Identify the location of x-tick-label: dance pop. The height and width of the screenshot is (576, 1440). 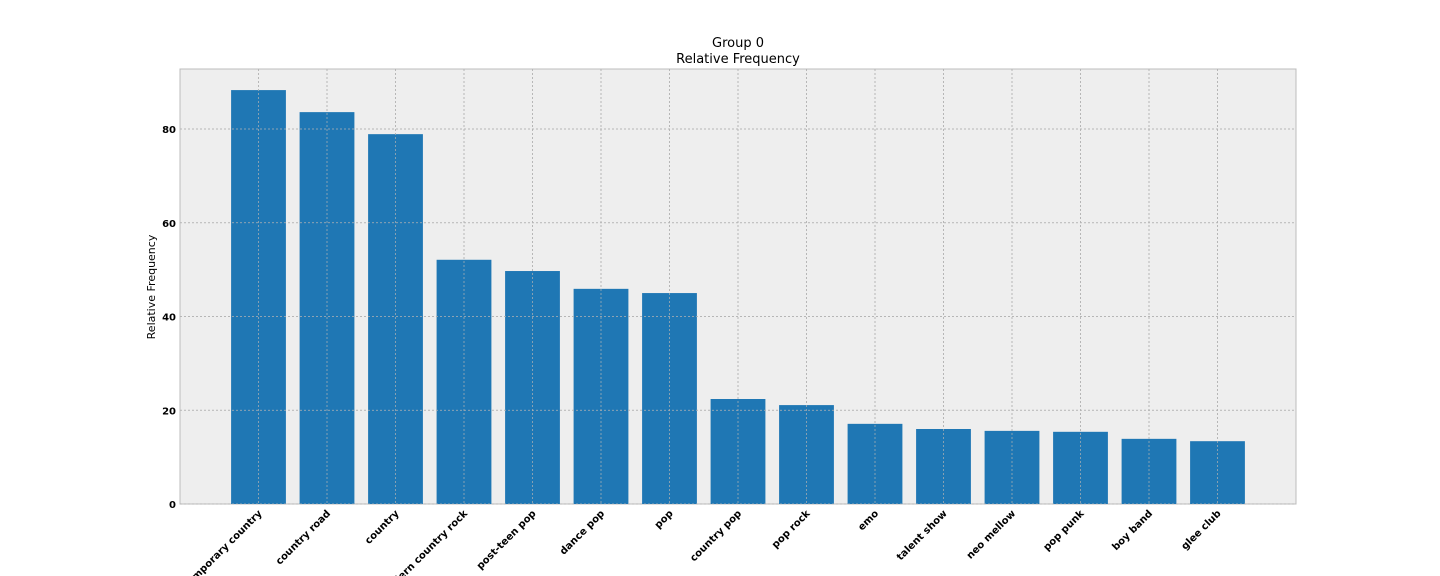
(582, 532).